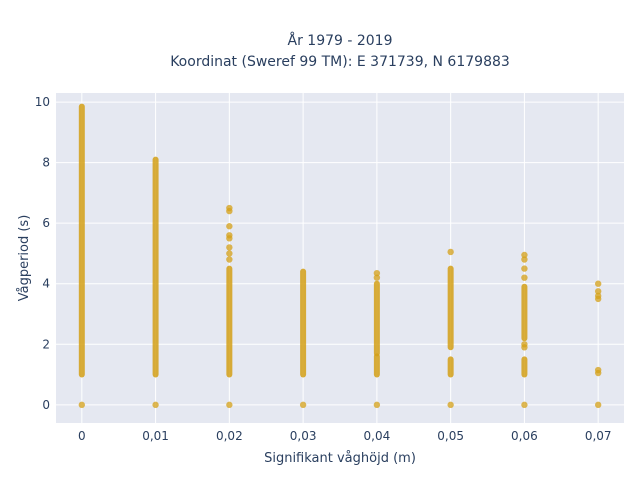  Describe the element at coordinates (598, 436) in the screenshot. I see `x-tick-label: 0,07` at that location.